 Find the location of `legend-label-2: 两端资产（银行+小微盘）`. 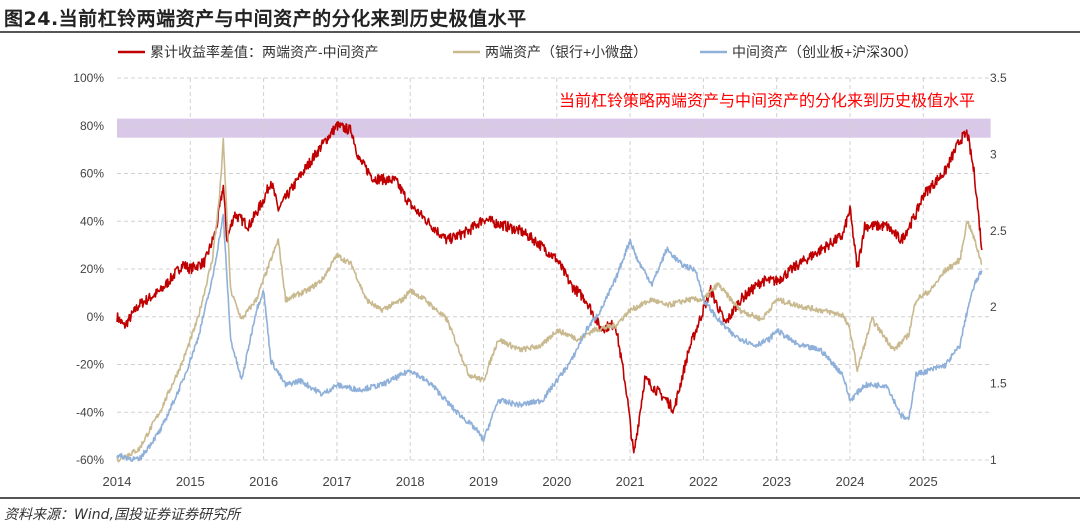

legend-label-2: 两端资产（银行+小微盘） is located at coordinates (566, 52).